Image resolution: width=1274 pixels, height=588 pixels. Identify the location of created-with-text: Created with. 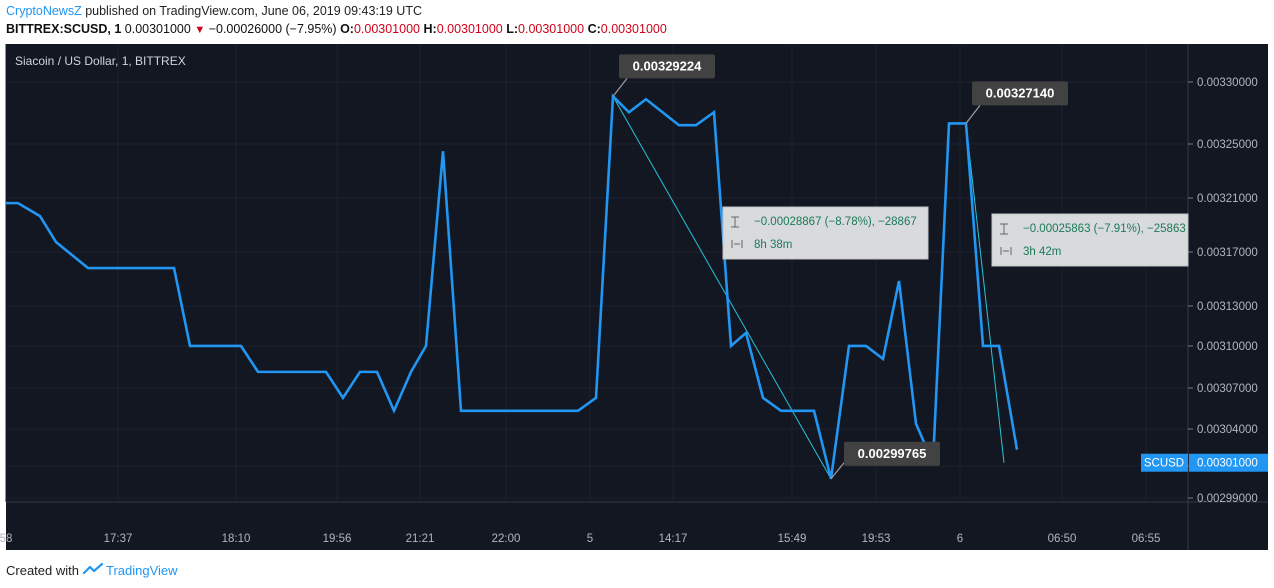
(42, 570).